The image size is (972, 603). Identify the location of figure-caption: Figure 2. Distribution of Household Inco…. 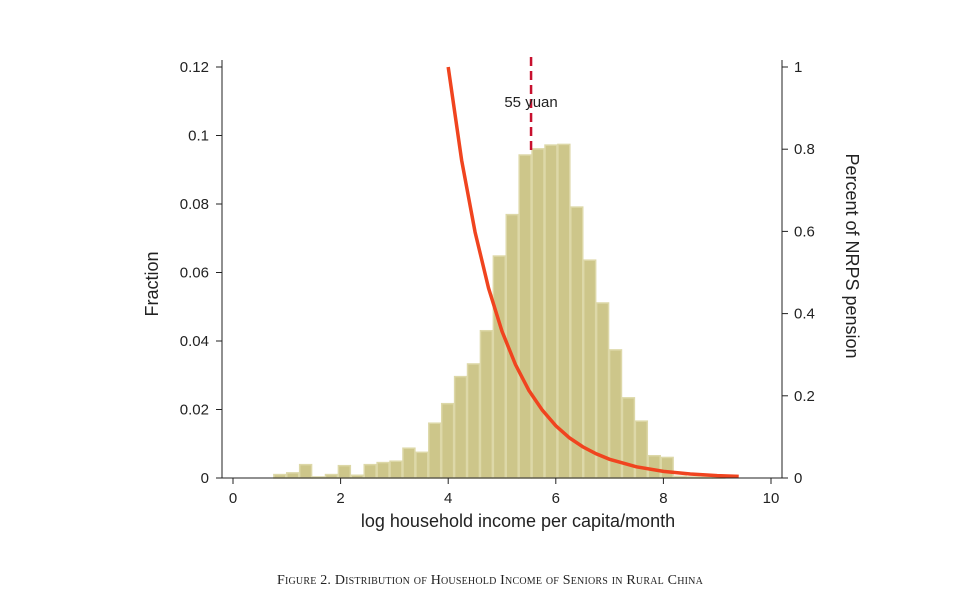
(490, 580).